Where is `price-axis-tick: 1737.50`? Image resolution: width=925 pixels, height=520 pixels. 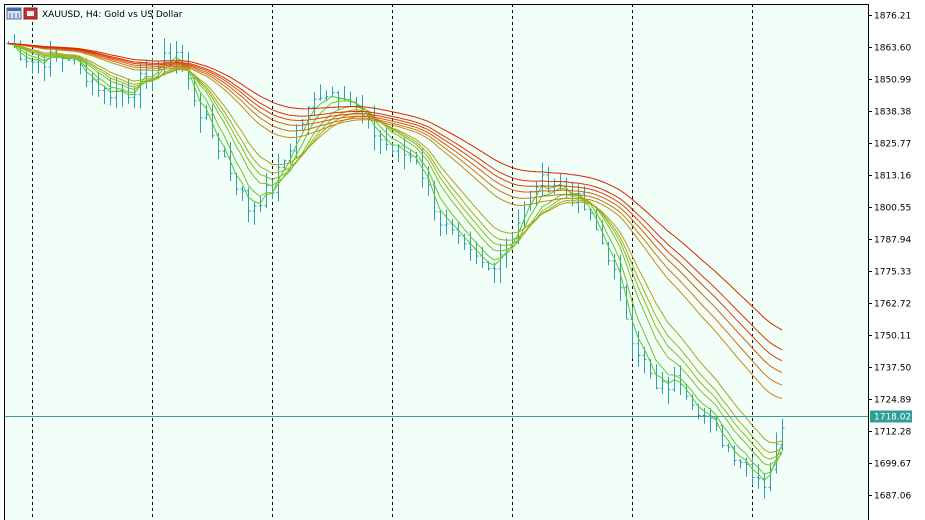 price-axis-tick: 1737.50 is located at coordinates (889, 369).